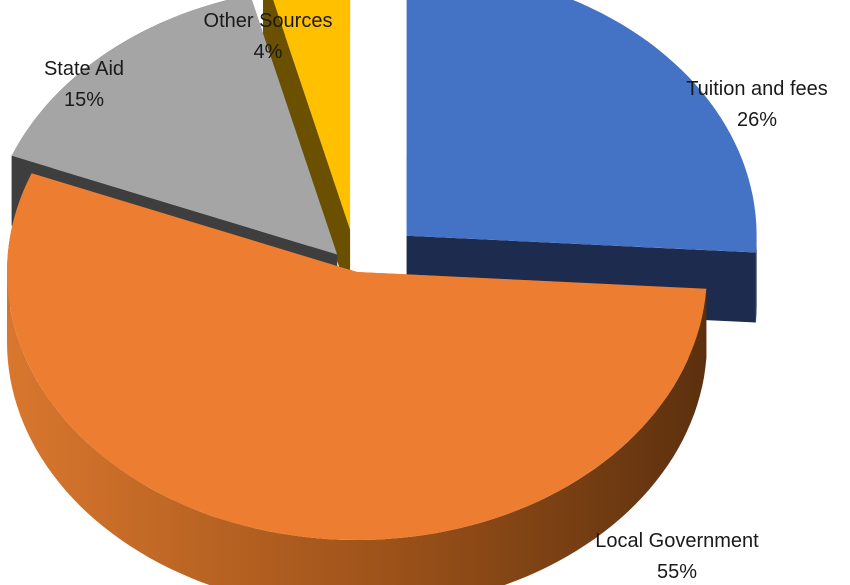 This screenshot has width=850, height=585. I want to click on slice-rim-tuition, so click(756, 279).